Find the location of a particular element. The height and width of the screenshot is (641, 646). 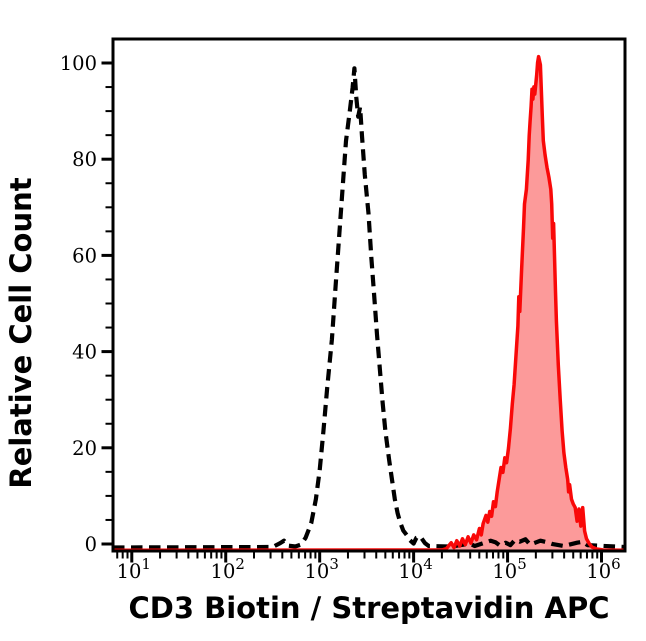

x-tick-label: 10² is located at coordinates (228, 569).